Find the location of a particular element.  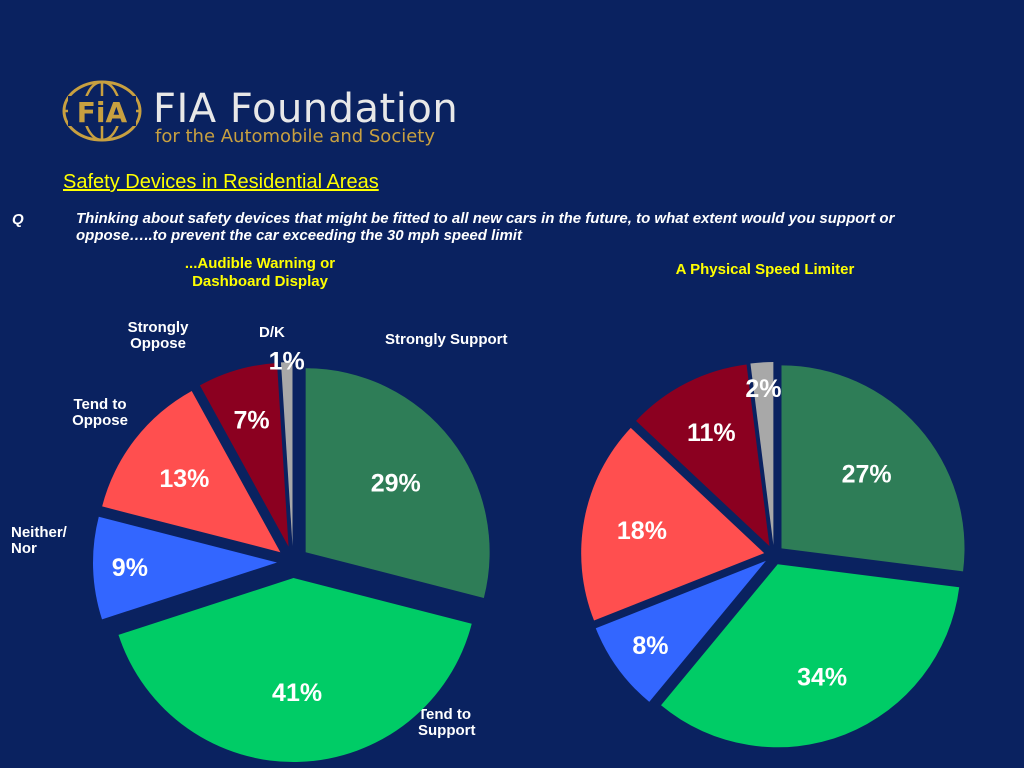

chart-title-audible-warning: ...Audible Warning or Dashboard Display is located at coordinates (260, 272).